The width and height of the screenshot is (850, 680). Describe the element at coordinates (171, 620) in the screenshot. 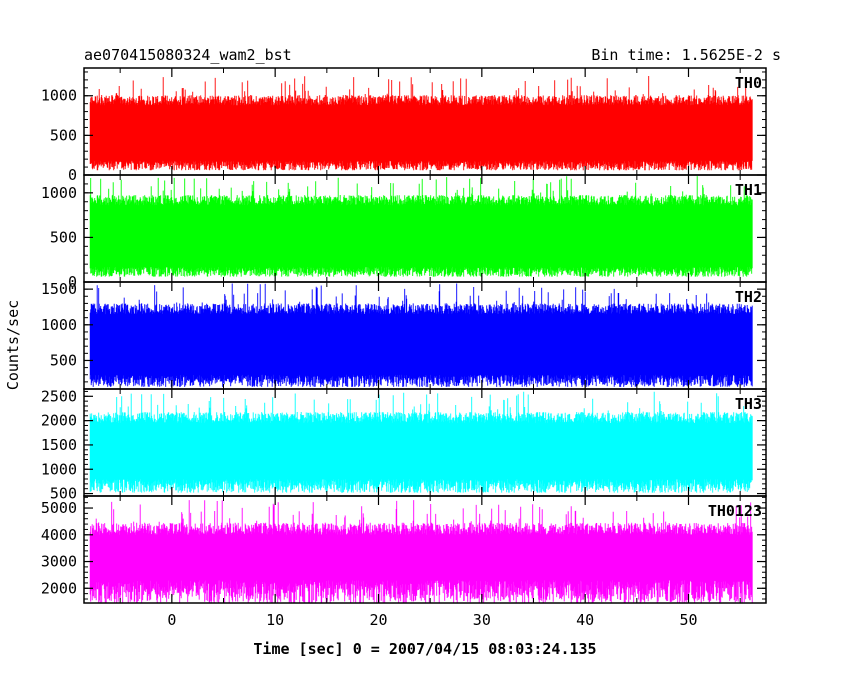

I see `x-tick-label: 0` at that location.